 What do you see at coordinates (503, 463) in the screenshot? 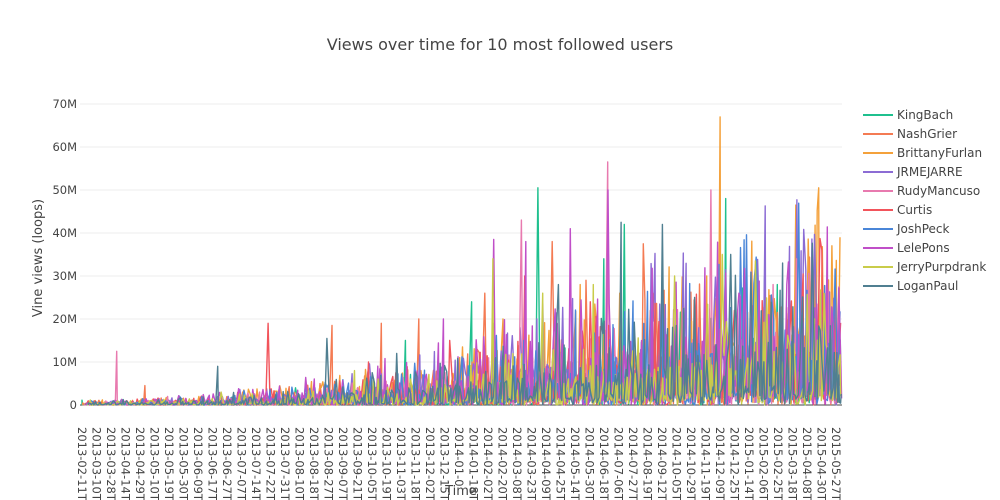
I see `x-tick-label: 2014-02-20T0` at bounding box center [503, 463].